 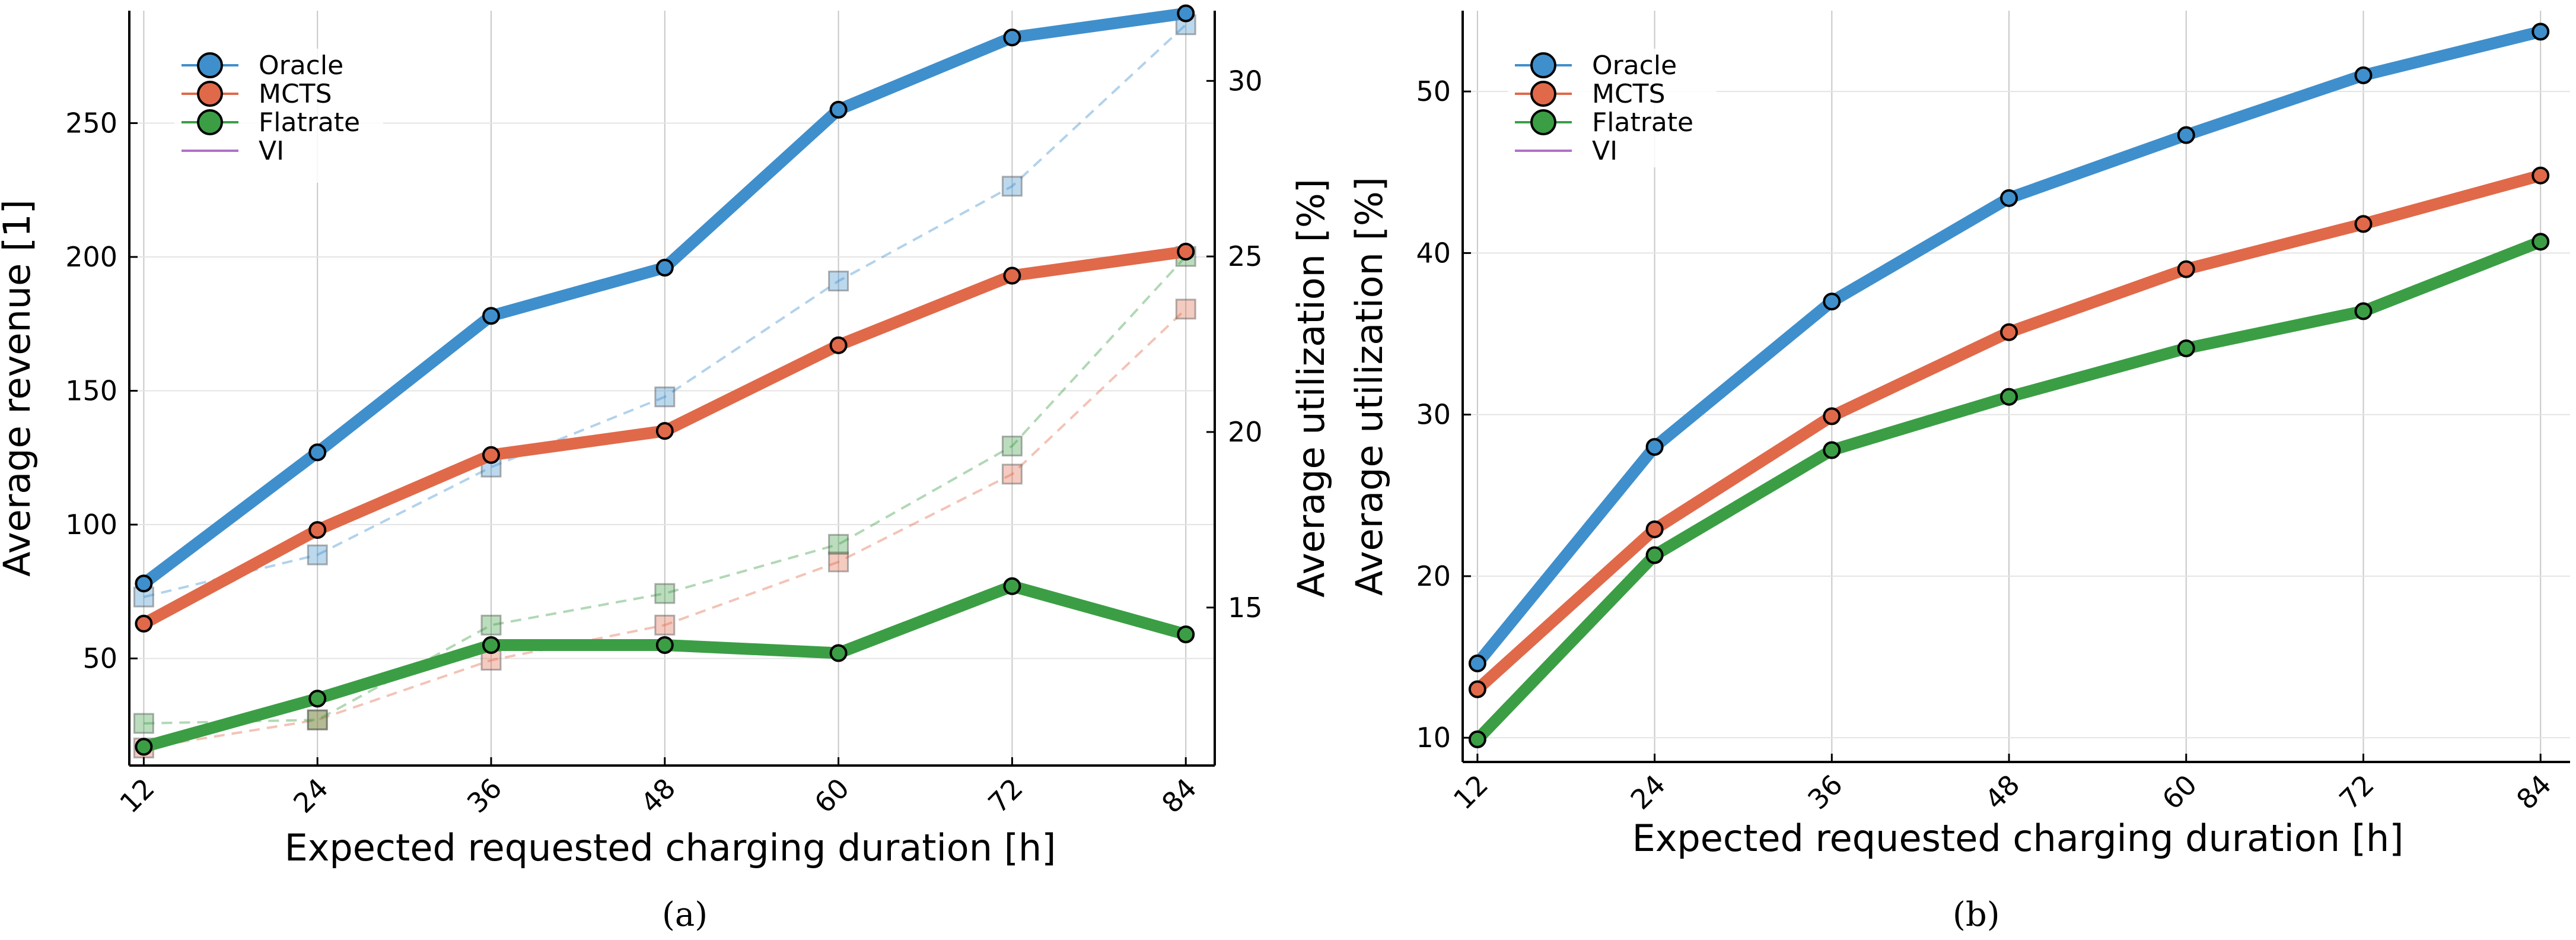 What do you see at coordinates (1369, 386) in the screenshot?
I see `y-axis-label: Average utilization [%]` at bounding box center [1369, 386].